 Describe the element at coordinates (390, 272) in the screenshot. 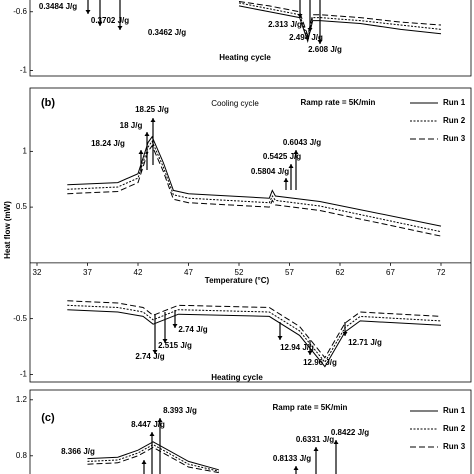

I see `x-tick-label: 67` at that location.